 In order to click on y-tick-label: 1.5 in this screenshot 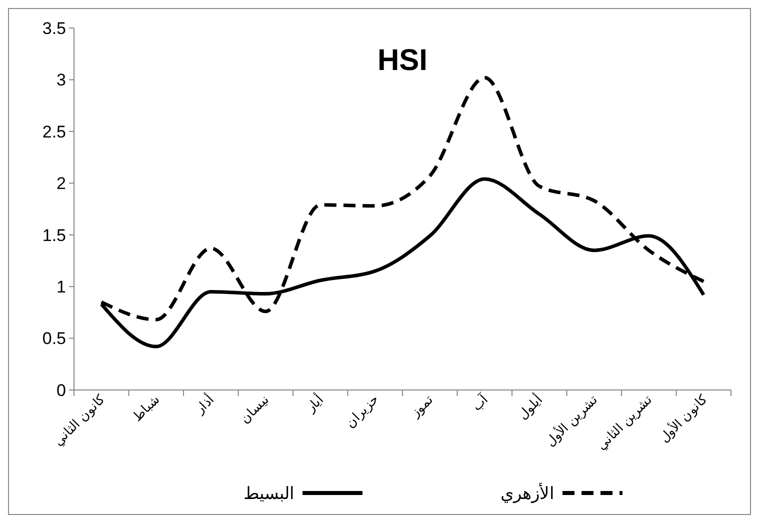, I will do `click(54, 235)`.